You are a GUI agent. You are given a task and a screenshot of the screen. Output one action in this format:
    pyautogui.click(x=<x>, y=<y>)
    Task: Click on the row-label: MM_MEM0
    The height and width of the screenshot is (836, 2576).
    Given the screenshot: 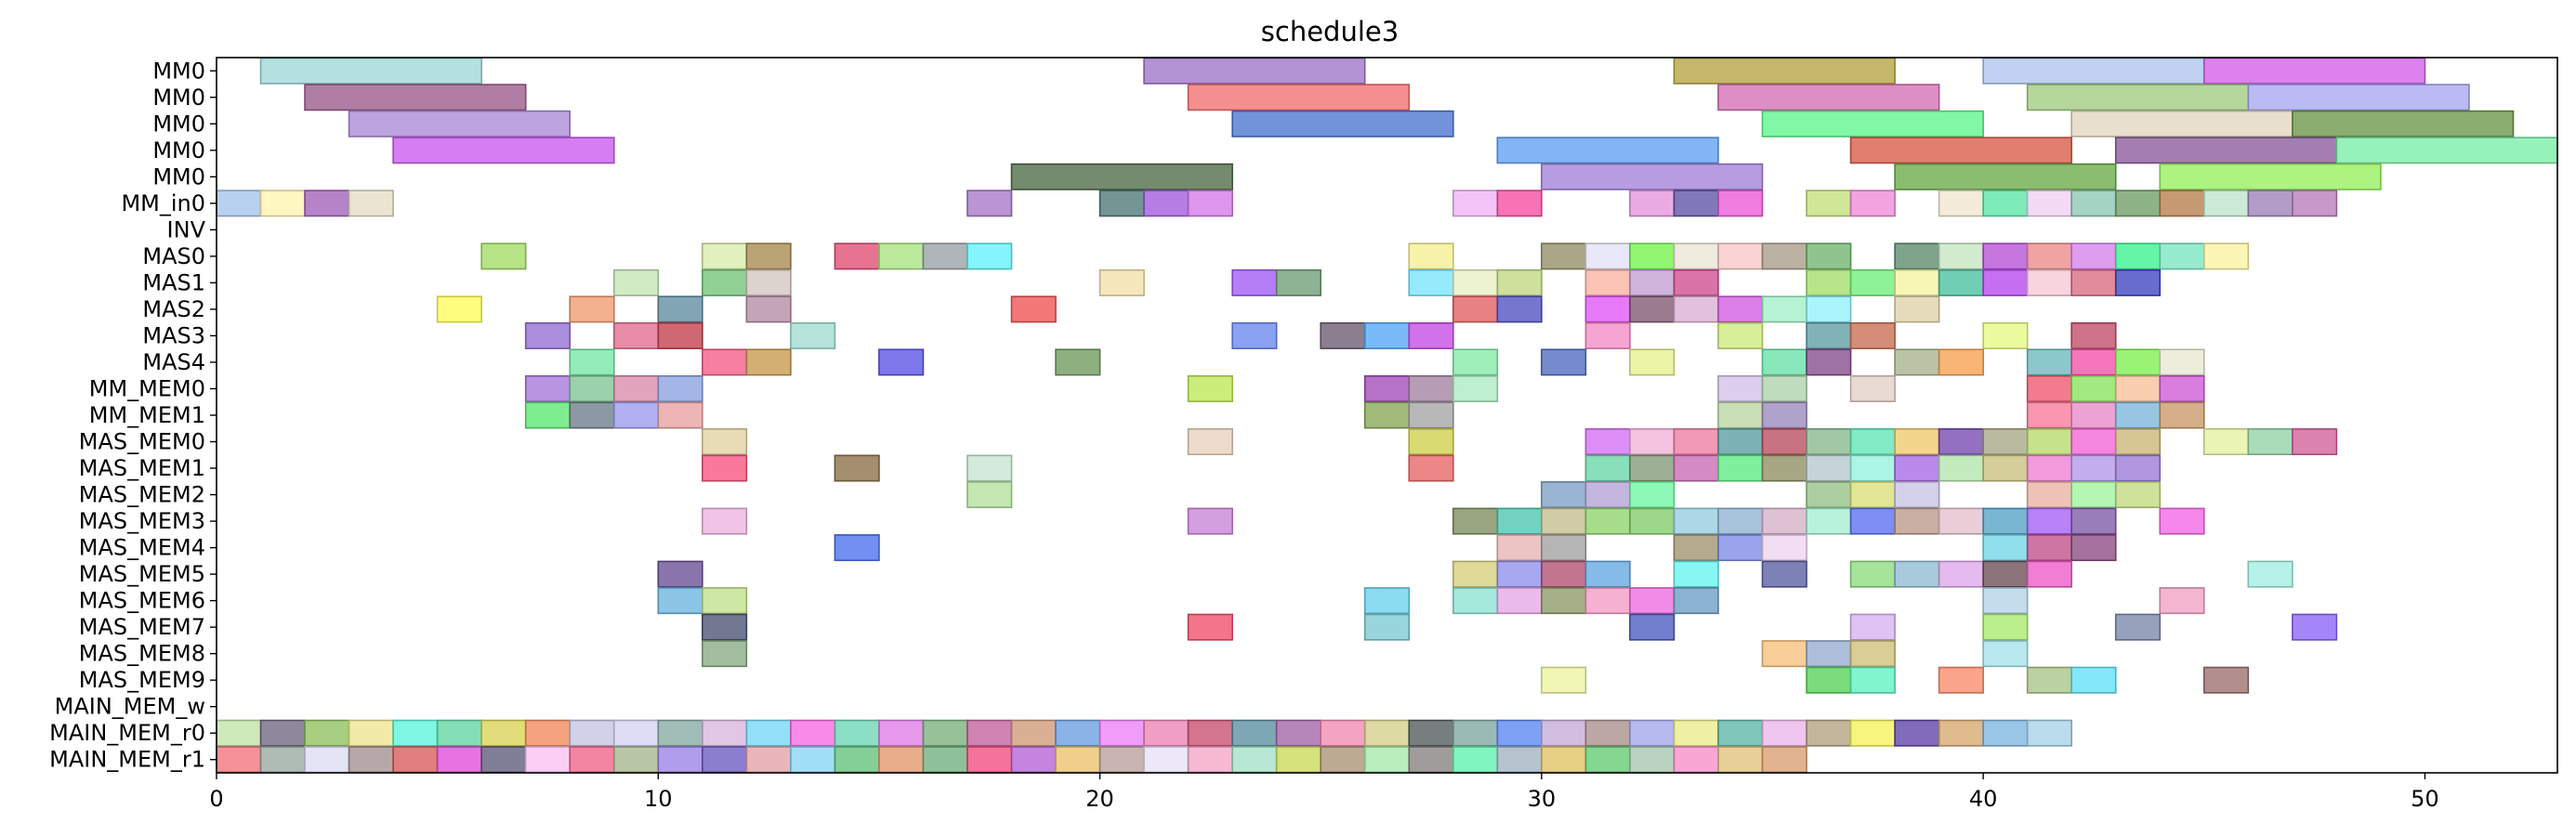 What is the action you would take?
    pyautogui.click(x=147, y=388)
    